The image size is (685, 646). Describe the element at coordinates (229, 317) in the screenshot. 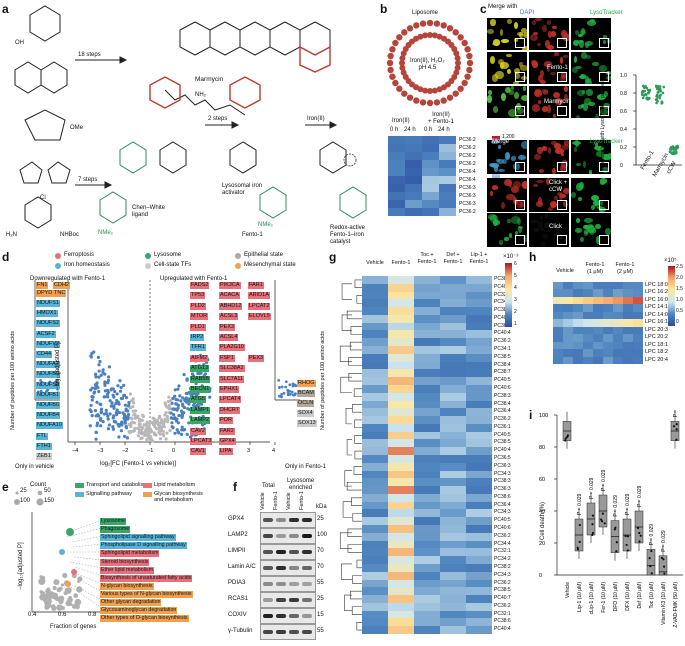

I see `gene-chip: ACSL3` at that location.